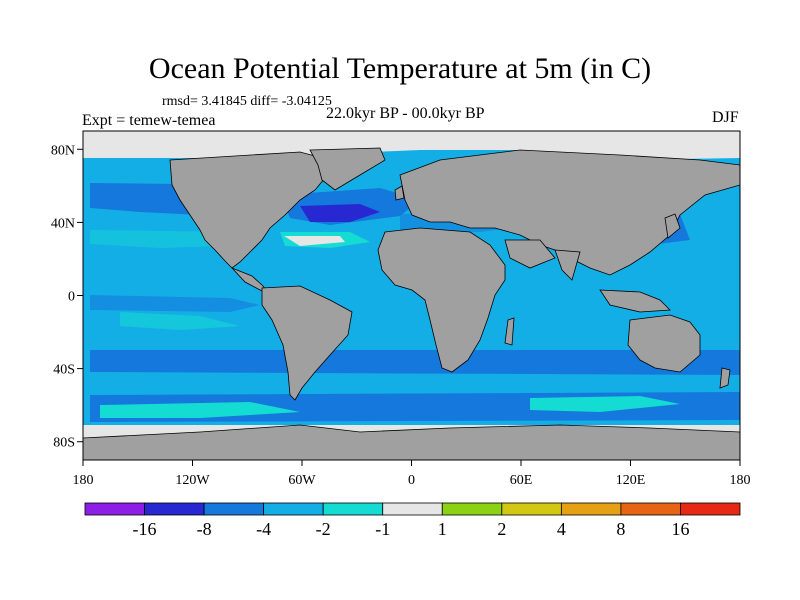  I want to click on colorbar-label: 1, so click(442, 529).